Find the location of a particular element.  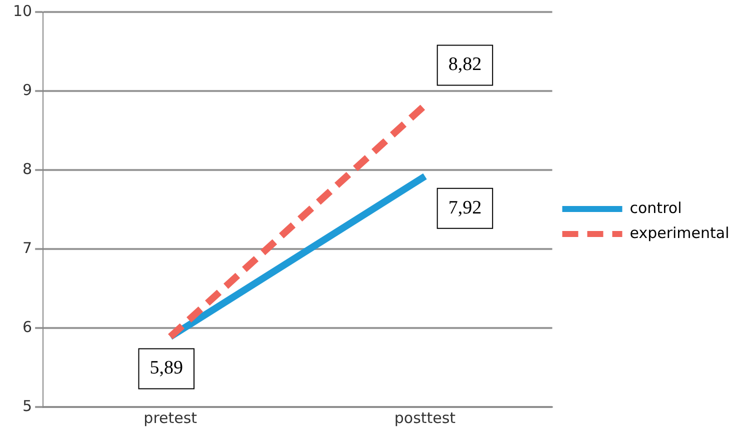

legend-label: control is located at coordinates (656, 207).